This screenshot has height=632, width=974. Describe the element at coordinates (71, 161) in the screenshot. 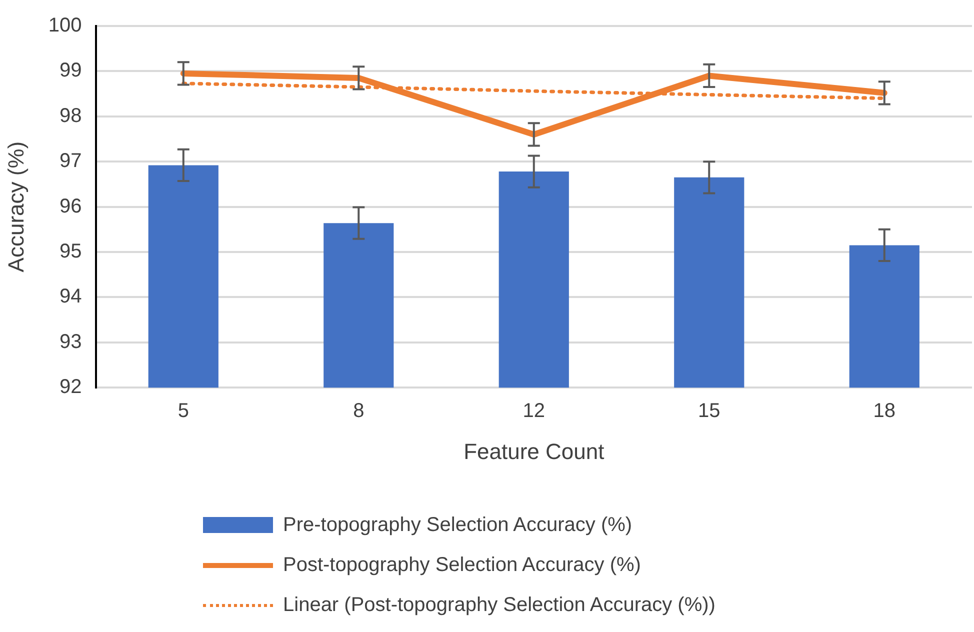

I see `y-tick-label: 97` at that location.